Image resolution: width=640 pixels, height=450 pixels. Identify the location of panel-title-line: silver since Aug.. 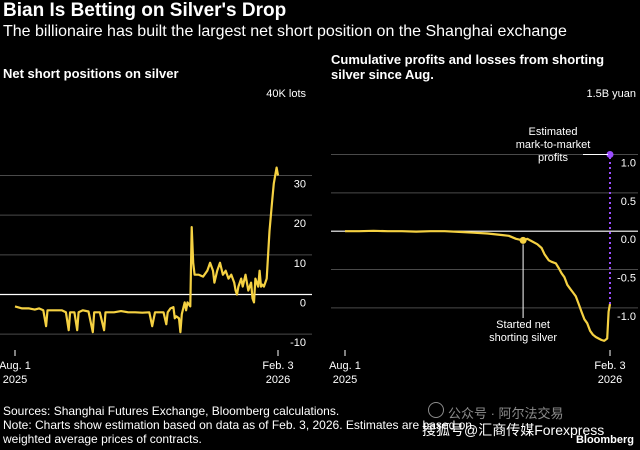
(382, 74).